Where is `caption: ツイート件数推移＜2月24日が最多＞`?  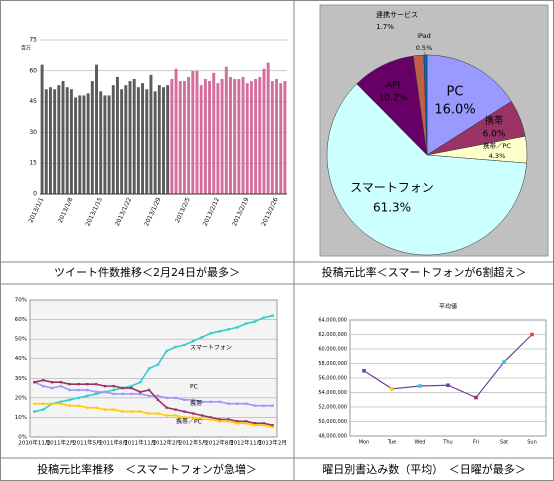 caption: ツイート件数推移＜2月24日が最多＞ is located at coordinates (147, 272).